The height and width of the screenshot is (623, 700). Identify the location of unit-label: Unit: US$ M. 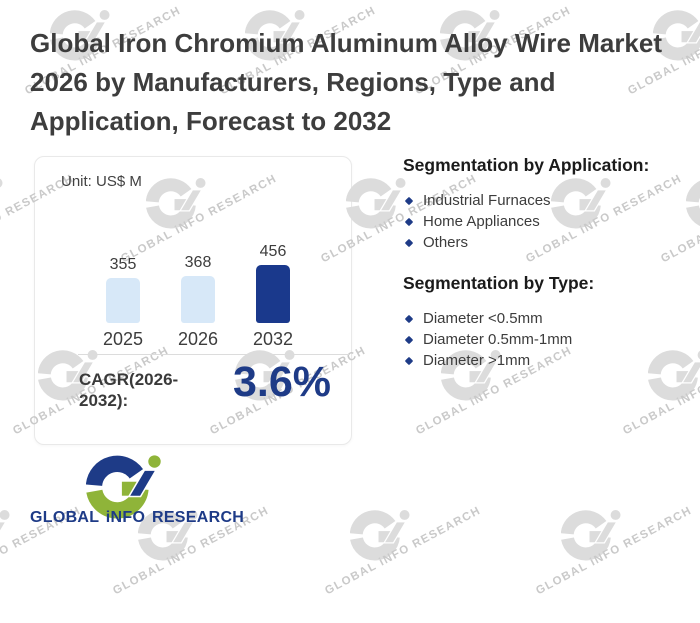
(101, 181).